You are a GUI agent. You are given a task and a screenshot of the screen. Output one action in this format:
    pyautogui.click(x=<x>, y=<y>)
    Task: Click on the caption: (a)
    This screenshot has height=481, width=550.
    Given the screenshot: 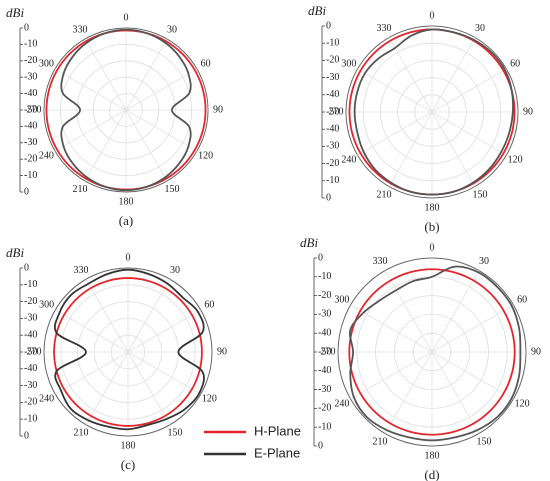 What is the action you would take?
    pyautogui.click(x=126, y=220)
    